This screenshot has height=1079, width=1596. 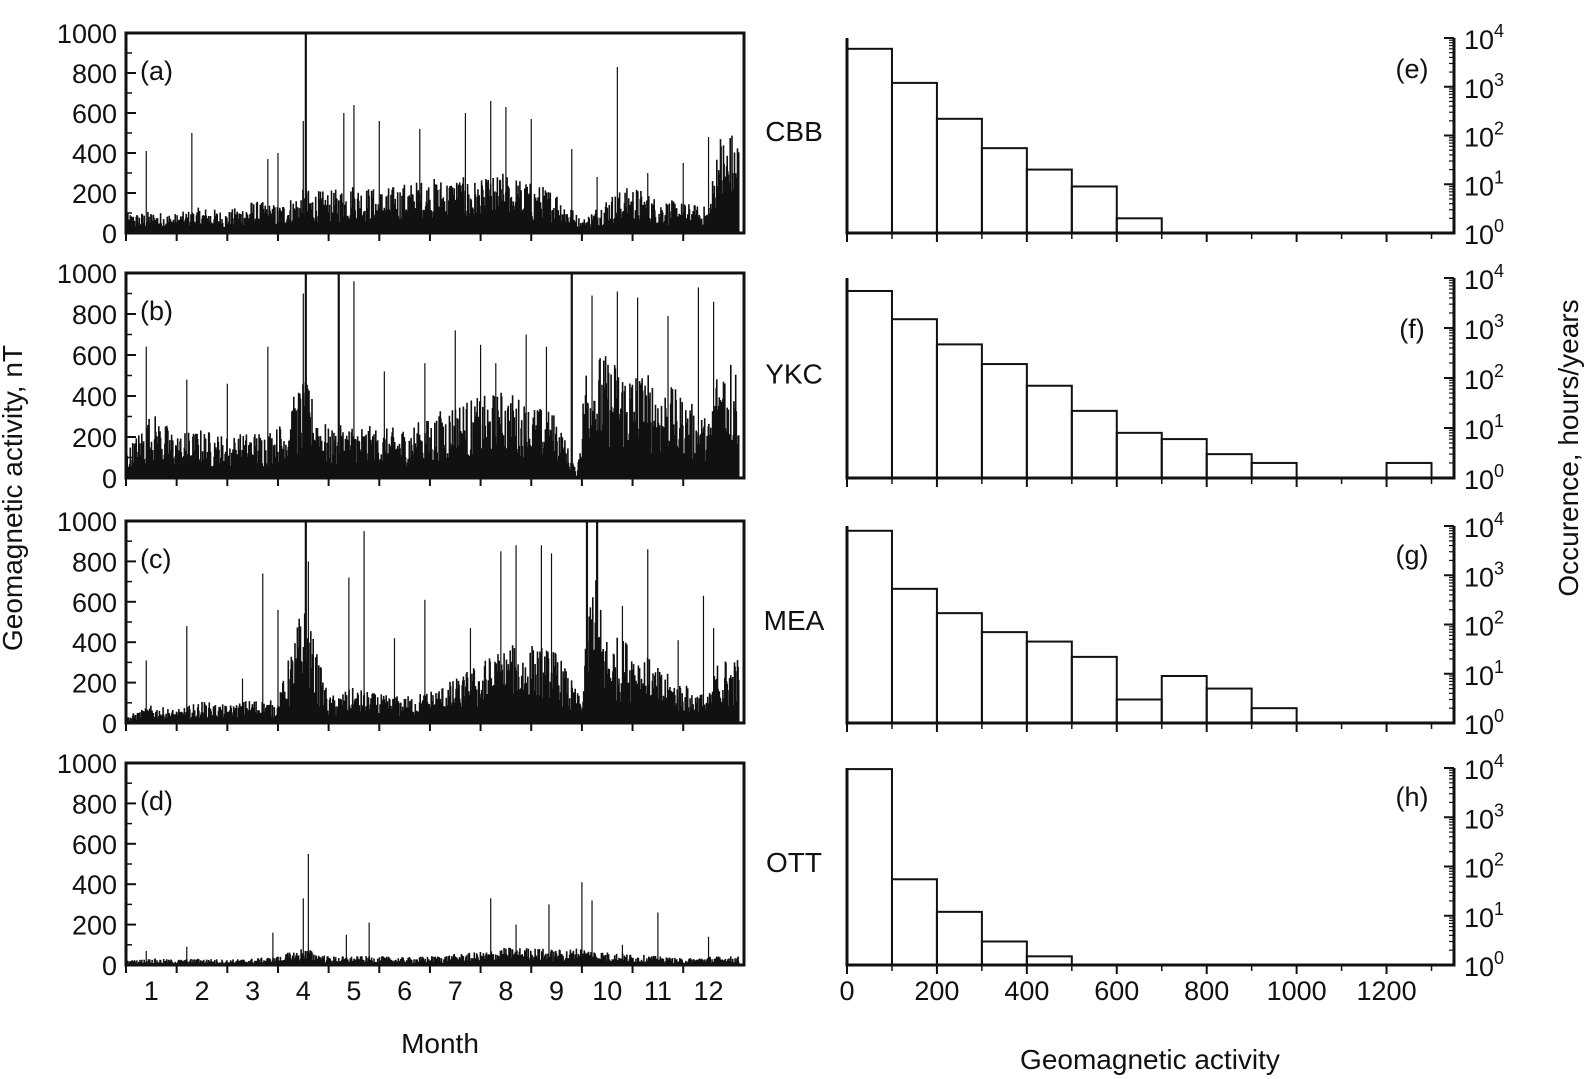 What do you see at coordinates (709, 991) in the screenshot?
I see `x-tick-label: 12` at bounding box center [709, 991].